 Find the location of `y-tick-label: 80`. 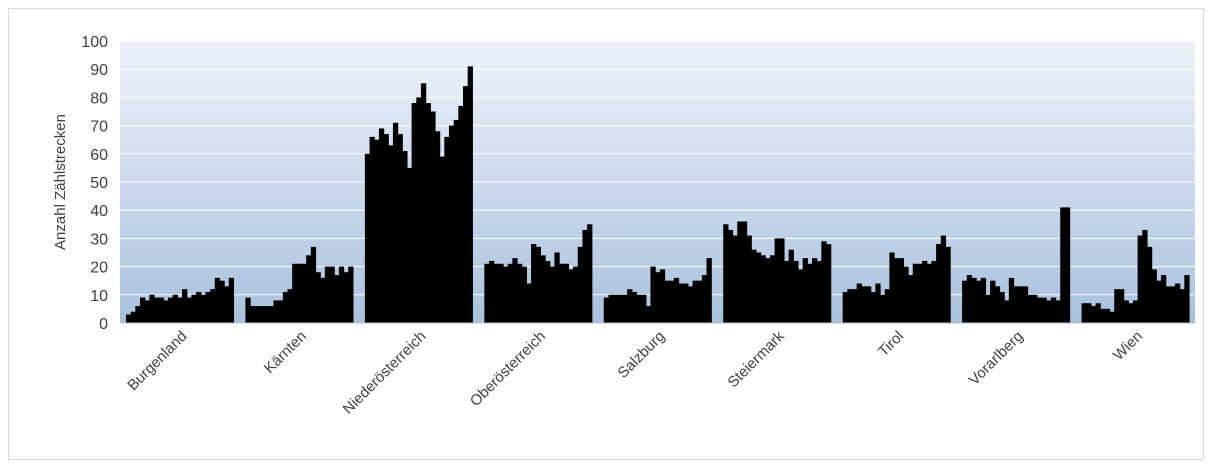

y-tick-label: 80 is located at coordinates (99, 98).